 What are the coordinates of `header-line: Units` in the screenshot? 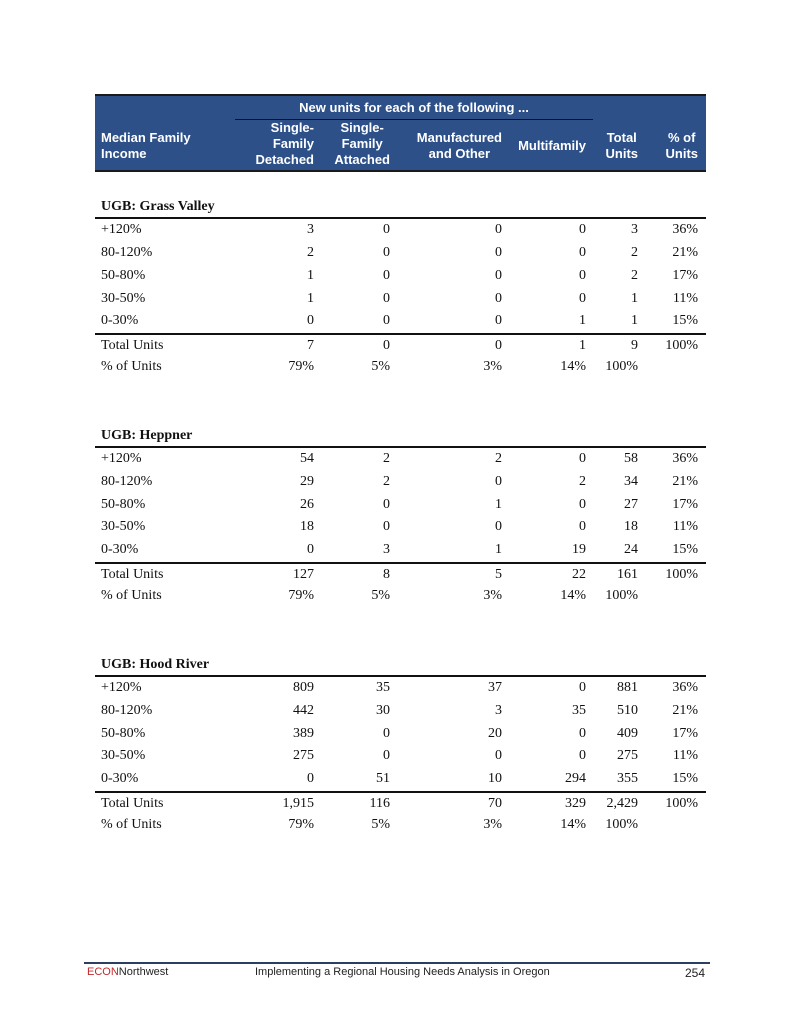 It's located at (622, 153).